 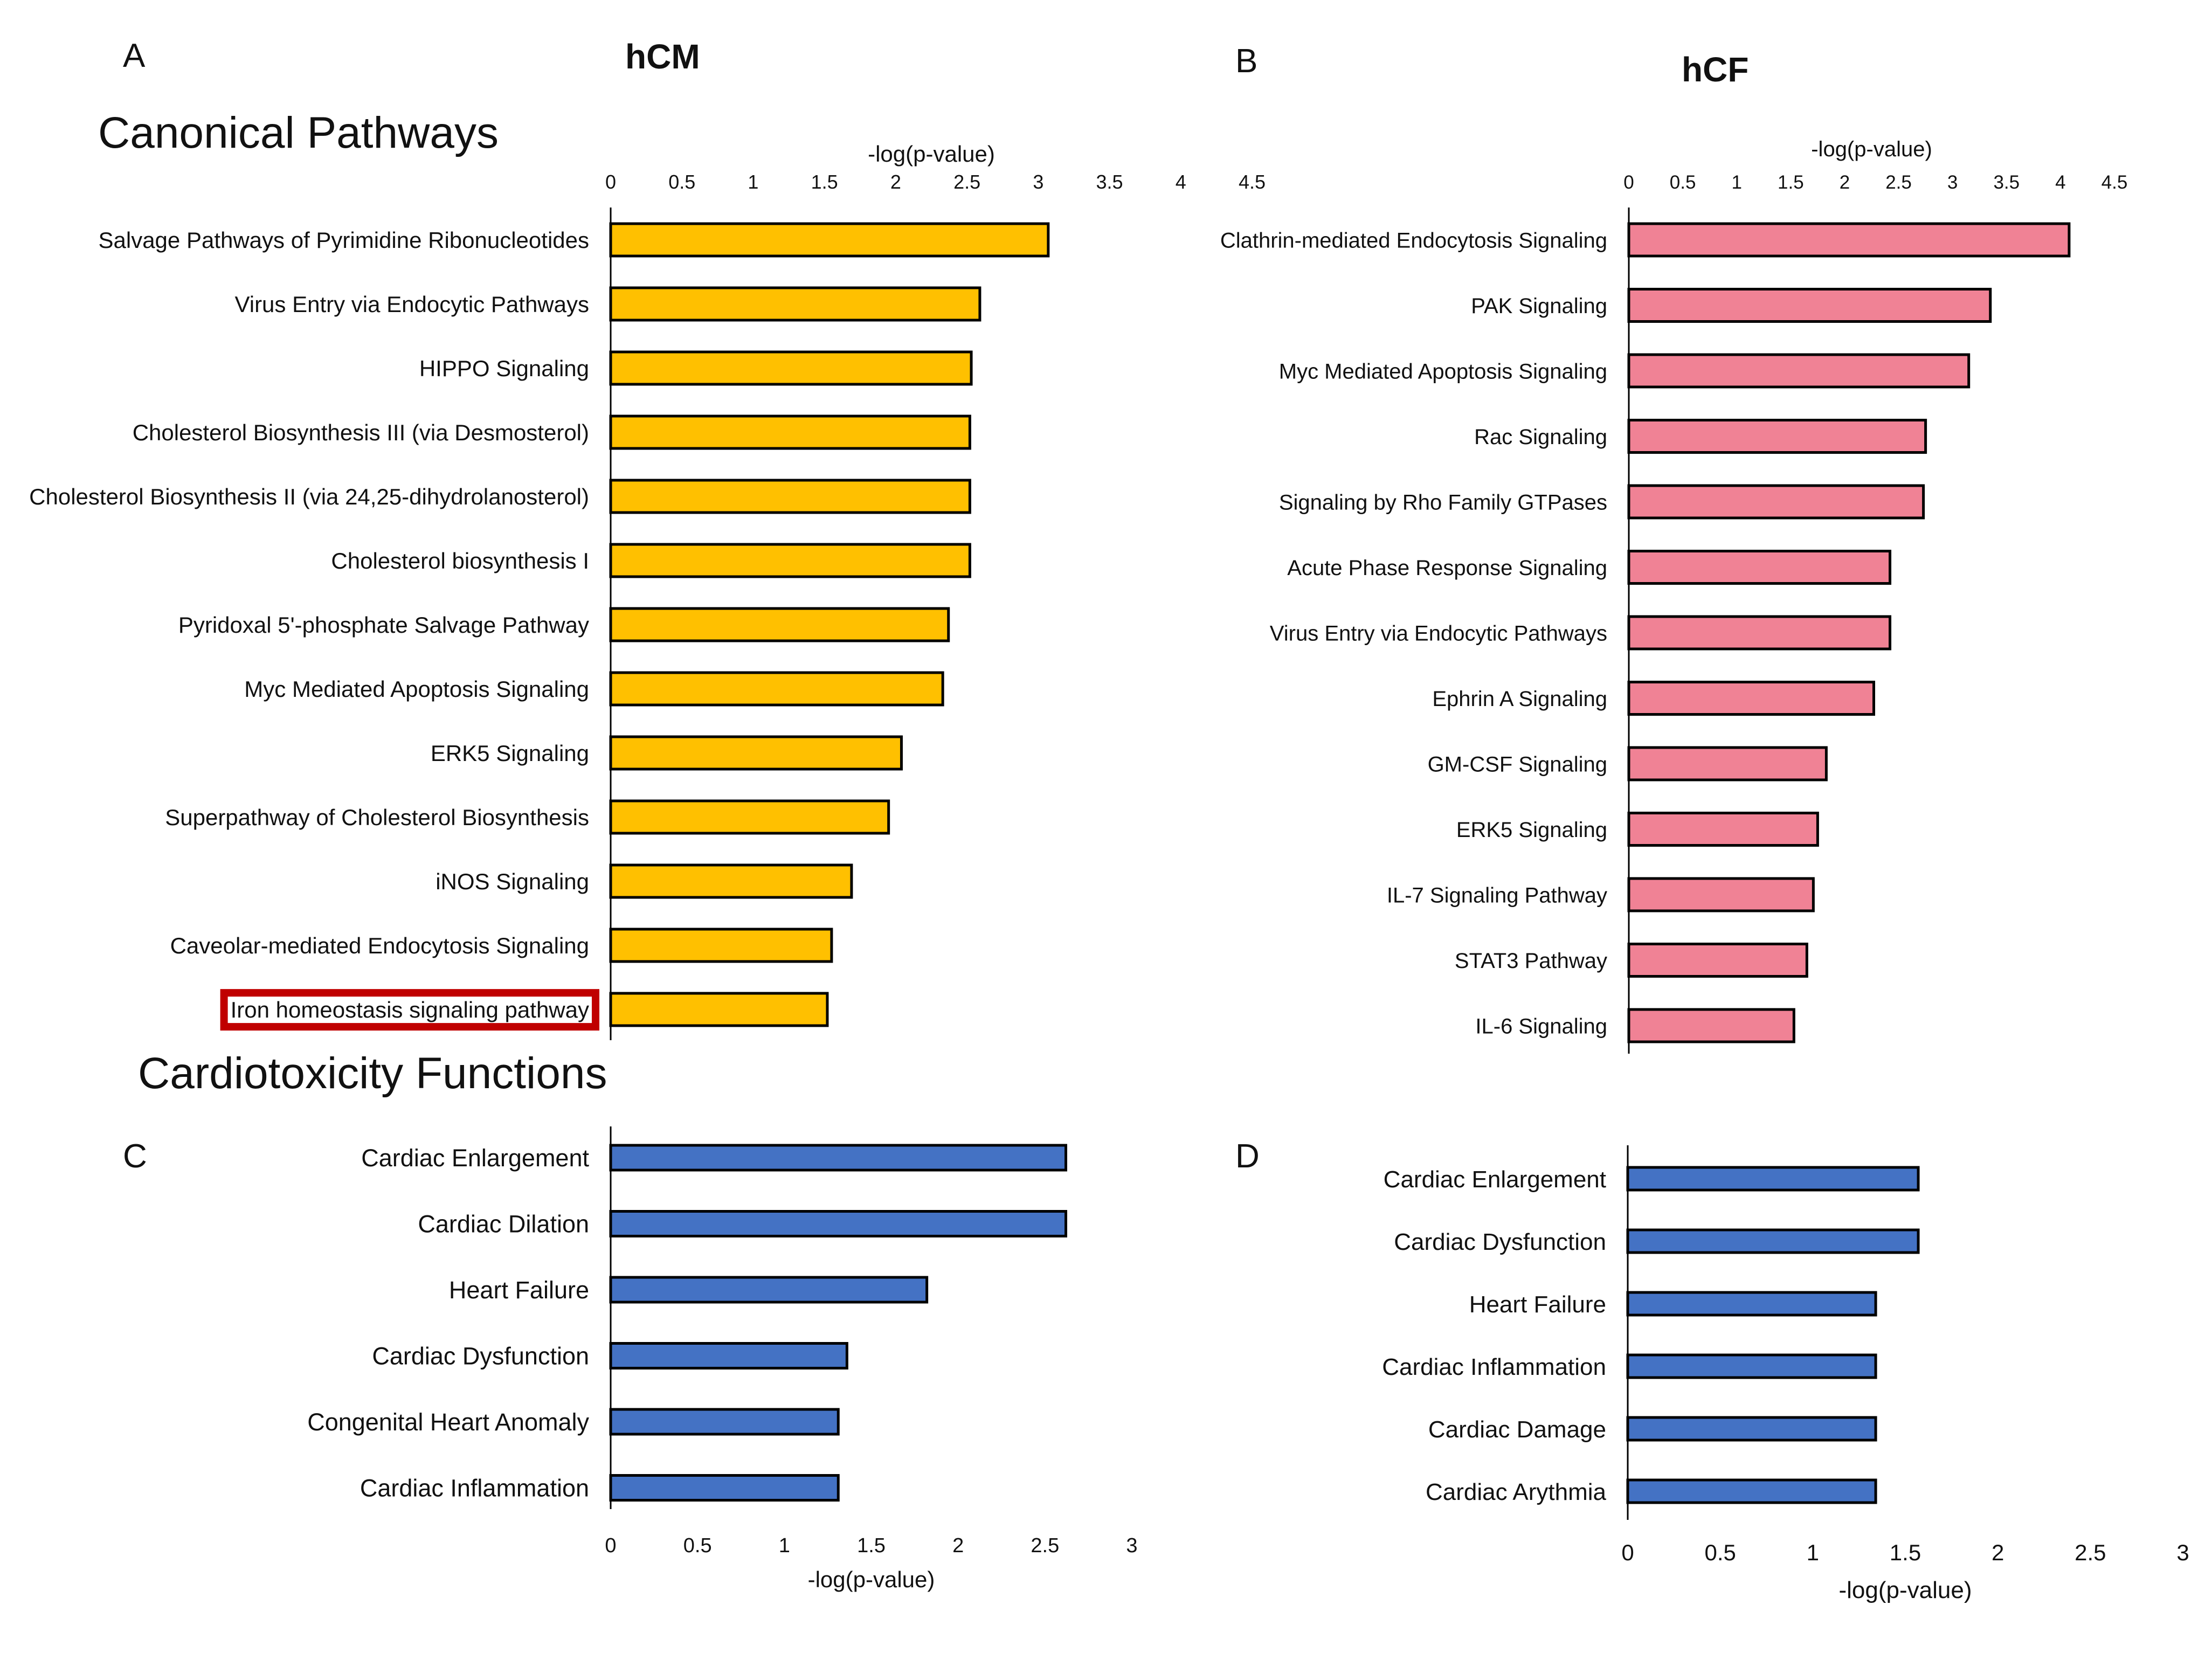 What do you see at coordinates (1443, 371) in the screenshot?
I see `category-label-b: Myc Mediated Apoptosis Signaling` at bounding box center [1443, 371].